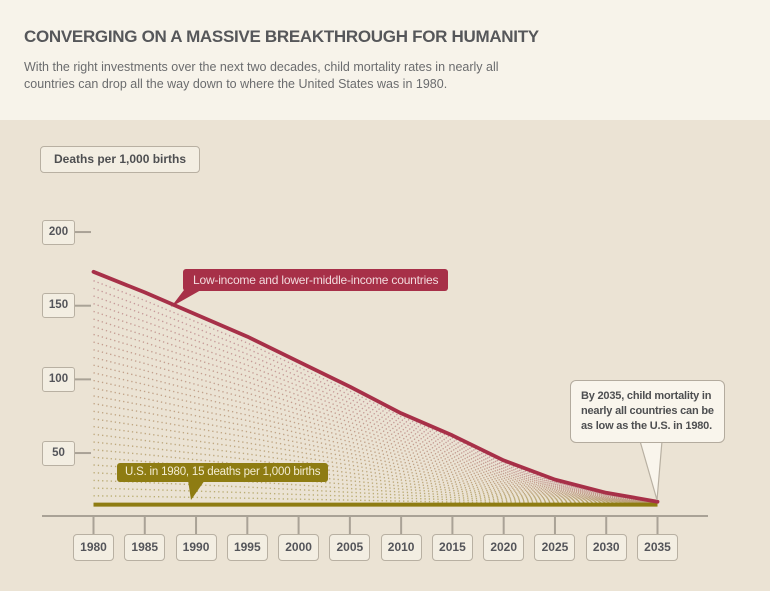  Describe the element at coordinates (299, 547) in the screenshot. I see `x-axis-tick-label: 2000` at that location.